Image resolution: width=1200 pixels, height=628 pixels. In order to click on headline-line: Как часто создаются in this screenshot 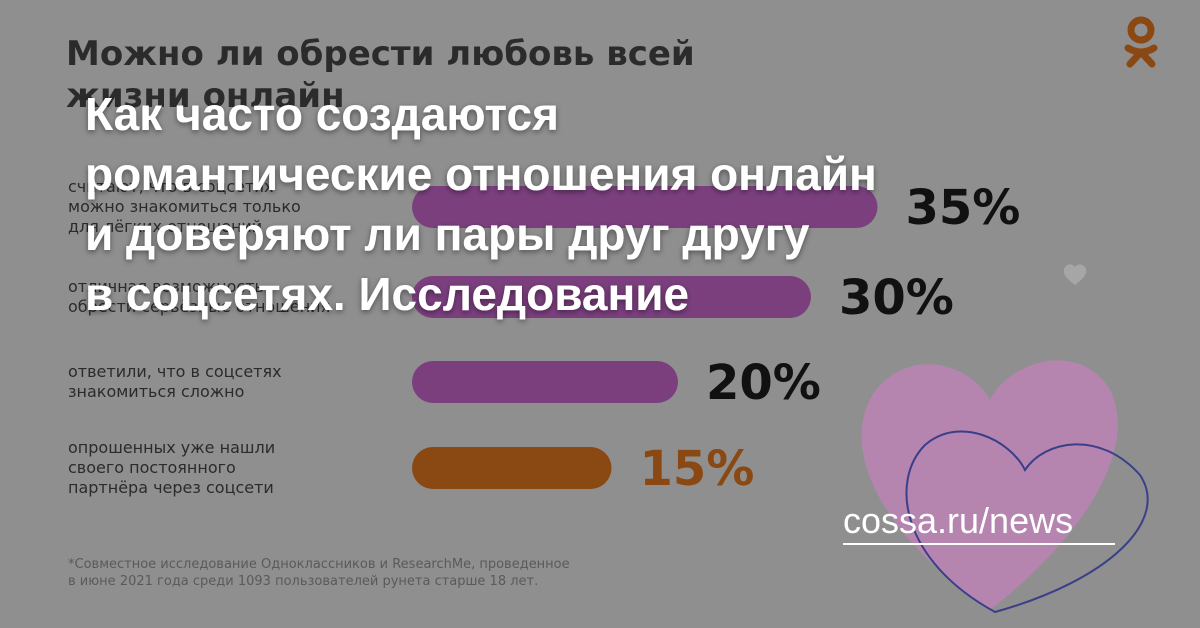, I will do `click(322, 114)`.